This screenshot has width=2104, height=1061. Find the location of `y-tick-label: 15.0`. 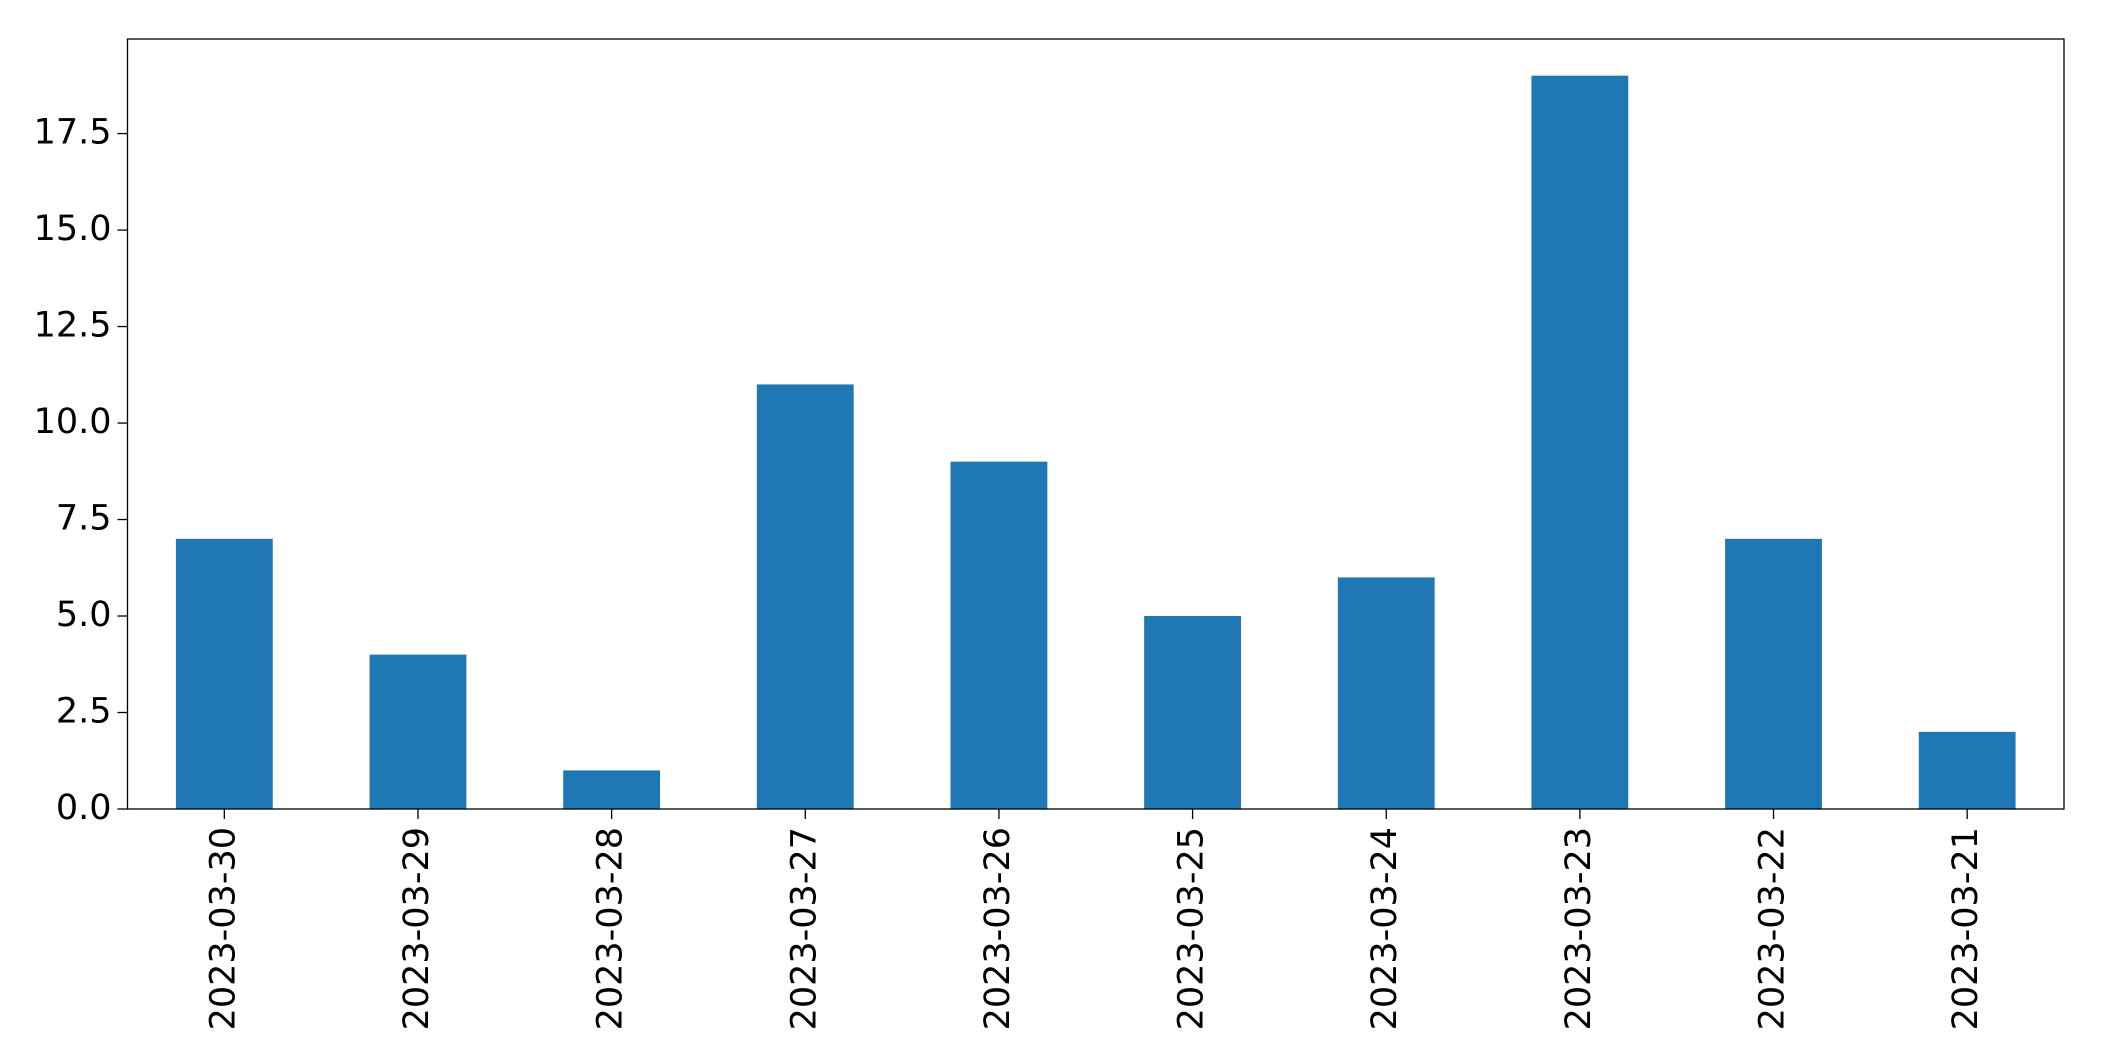

y-tick-label: 15.0 is located at coordinates (73, 229).